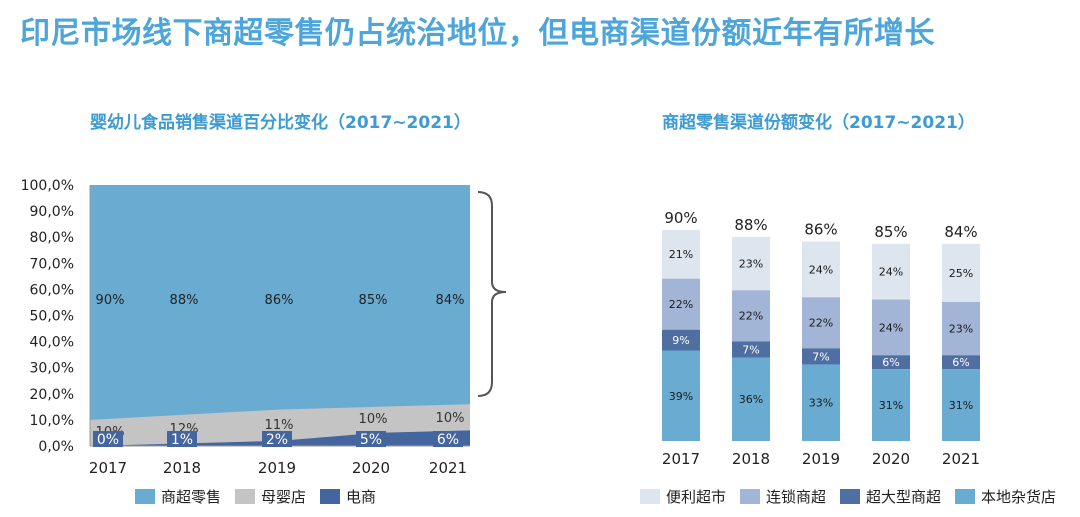 The image size is (1080, 517). What do you see at coordinates (52, 395) in the screenshot?
I see `y-tick-label: 20,0%` at bounding box center [52, 395].